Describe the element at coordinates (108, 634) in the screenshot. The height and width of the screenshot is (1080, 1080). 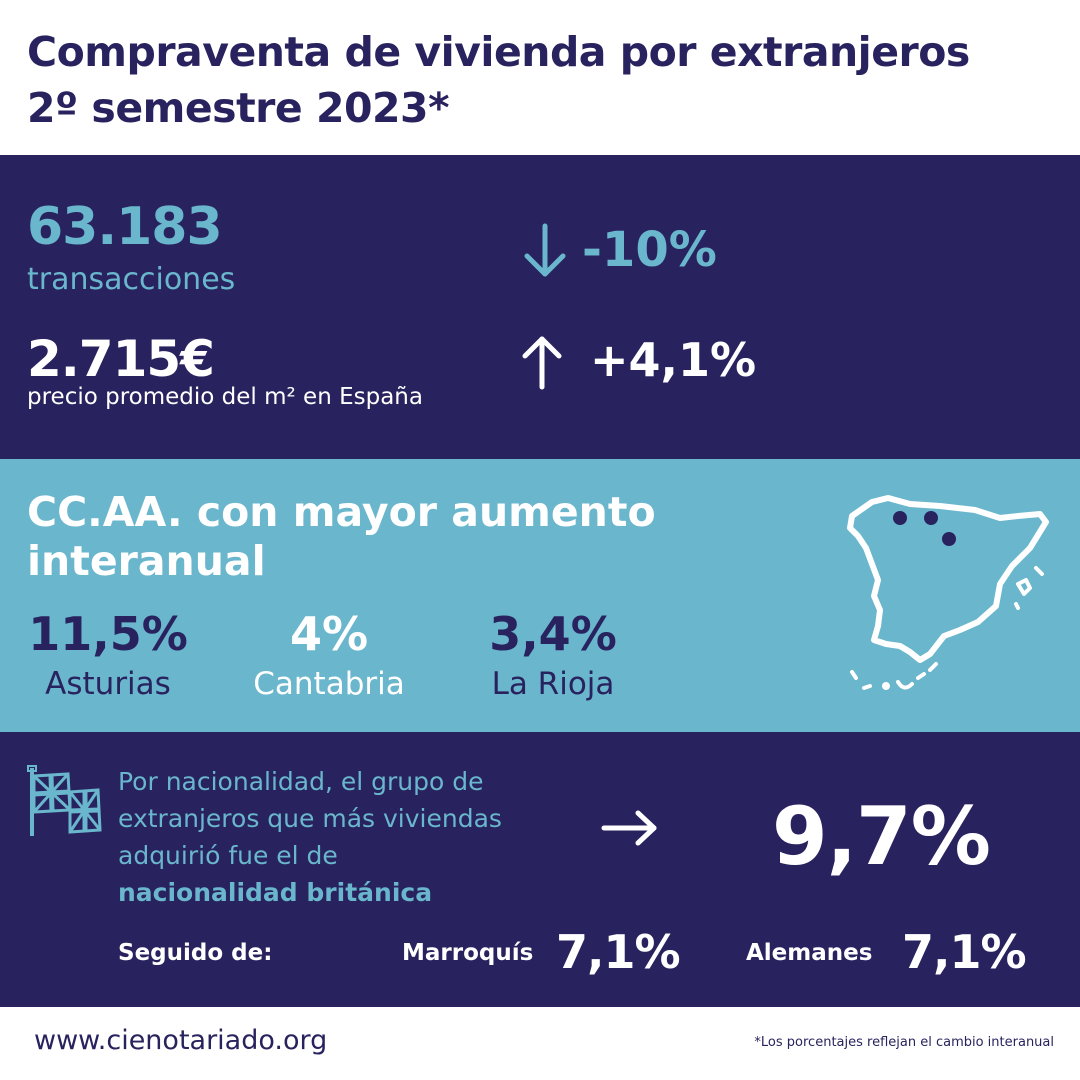
I see `region-pct: 11,5%` at that location.